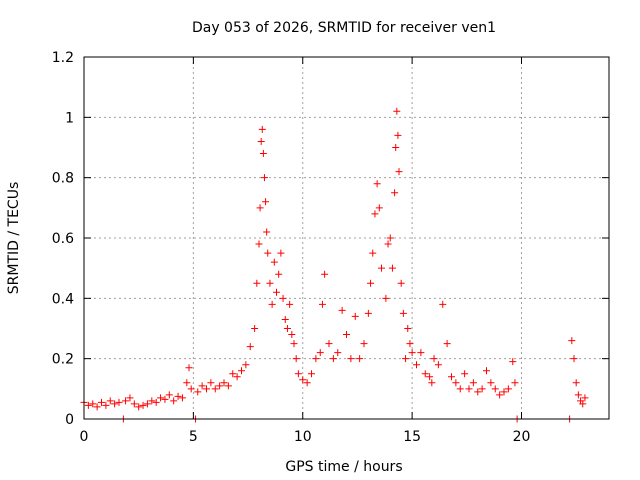 This screenshot has height=480, width=640. Describe the element at coordinates (14, 238) in the screenshot. I see `y-axis-label: SRMTID / TECUs` at that location.